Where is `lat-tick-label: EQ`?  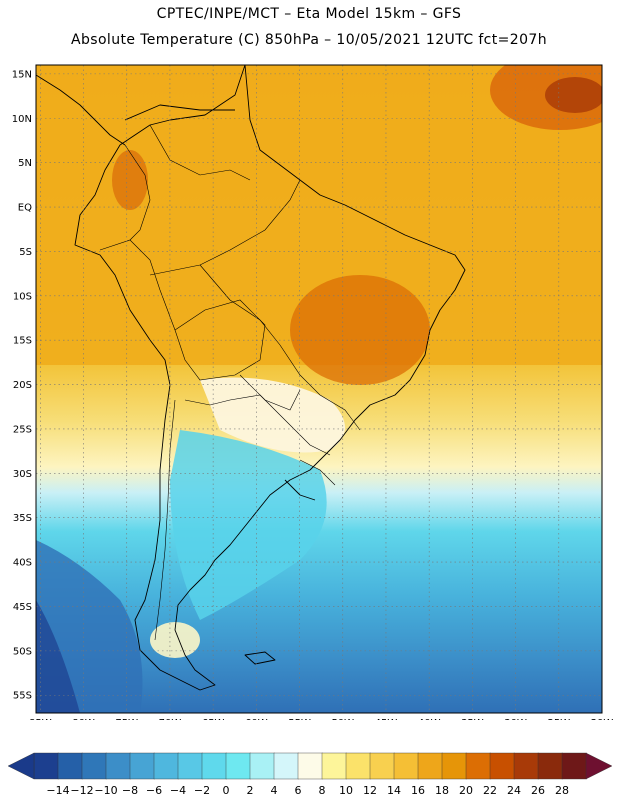 lat-tick-label: EQ is located at coordinates (25, 208).